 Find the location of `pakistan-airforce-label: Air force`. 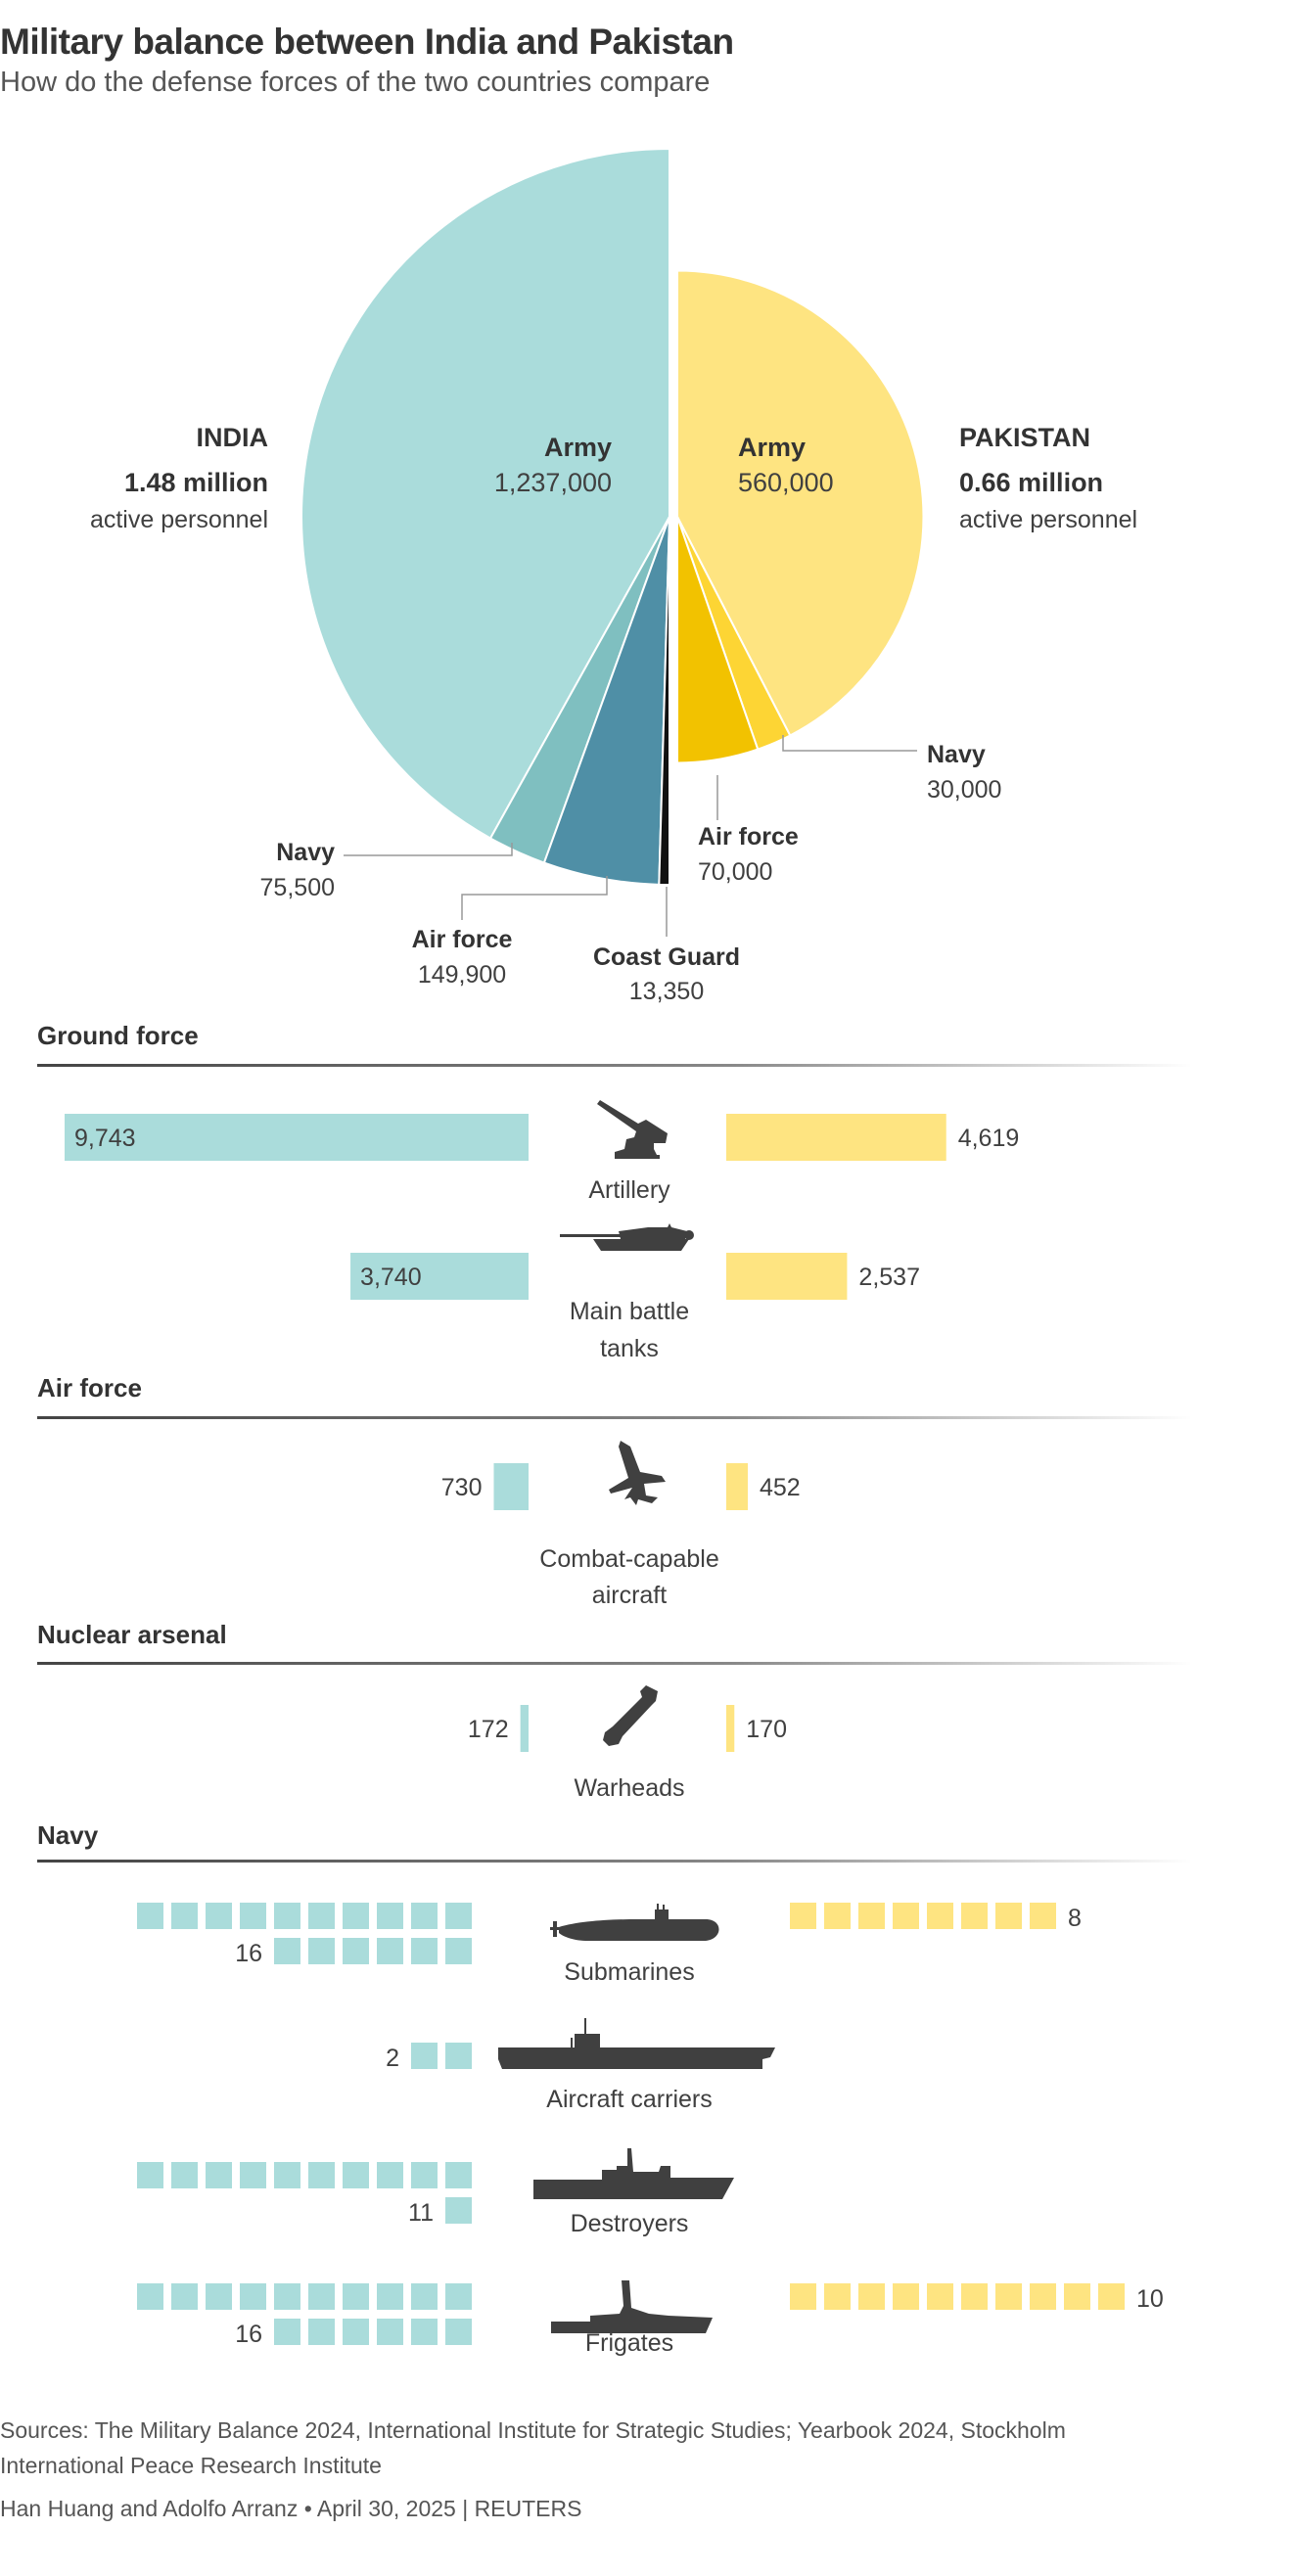

pakistan-airforce-label: Air force is located at coordinates (748, 837).